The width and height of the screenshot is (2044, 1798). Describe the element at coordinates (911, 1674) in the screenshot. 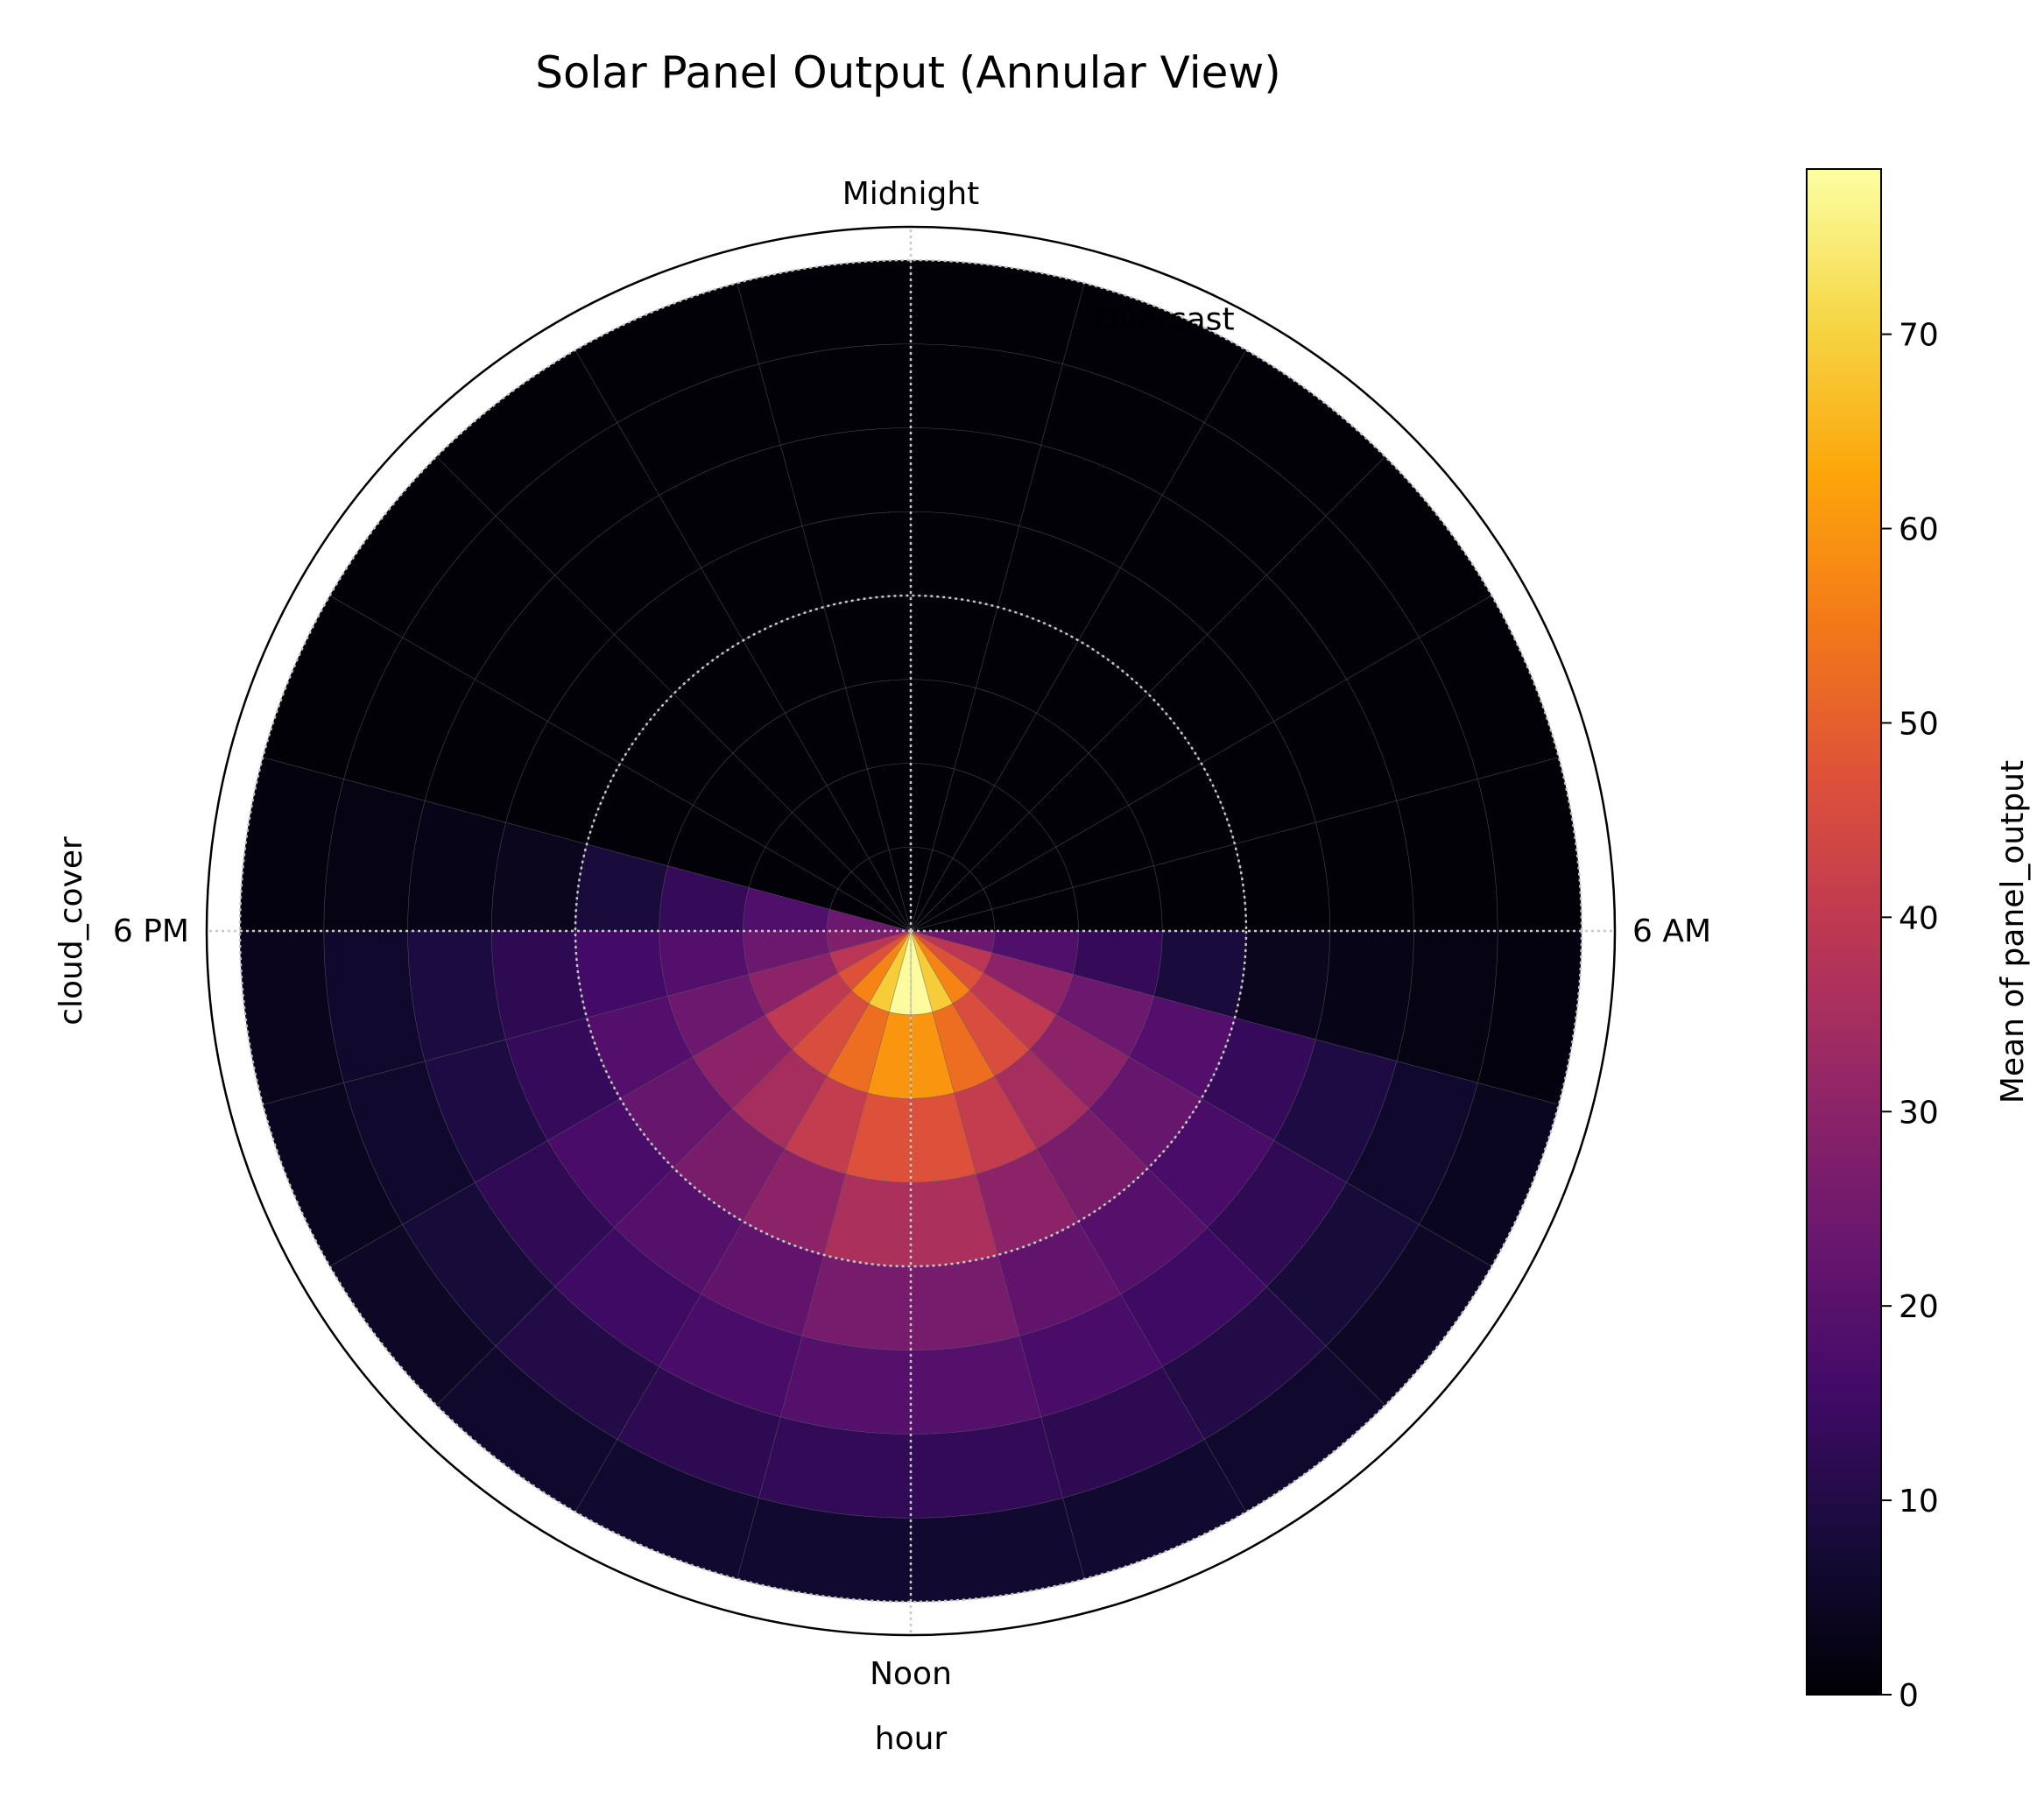

I see `angular-tick-label: Noon` at that location.